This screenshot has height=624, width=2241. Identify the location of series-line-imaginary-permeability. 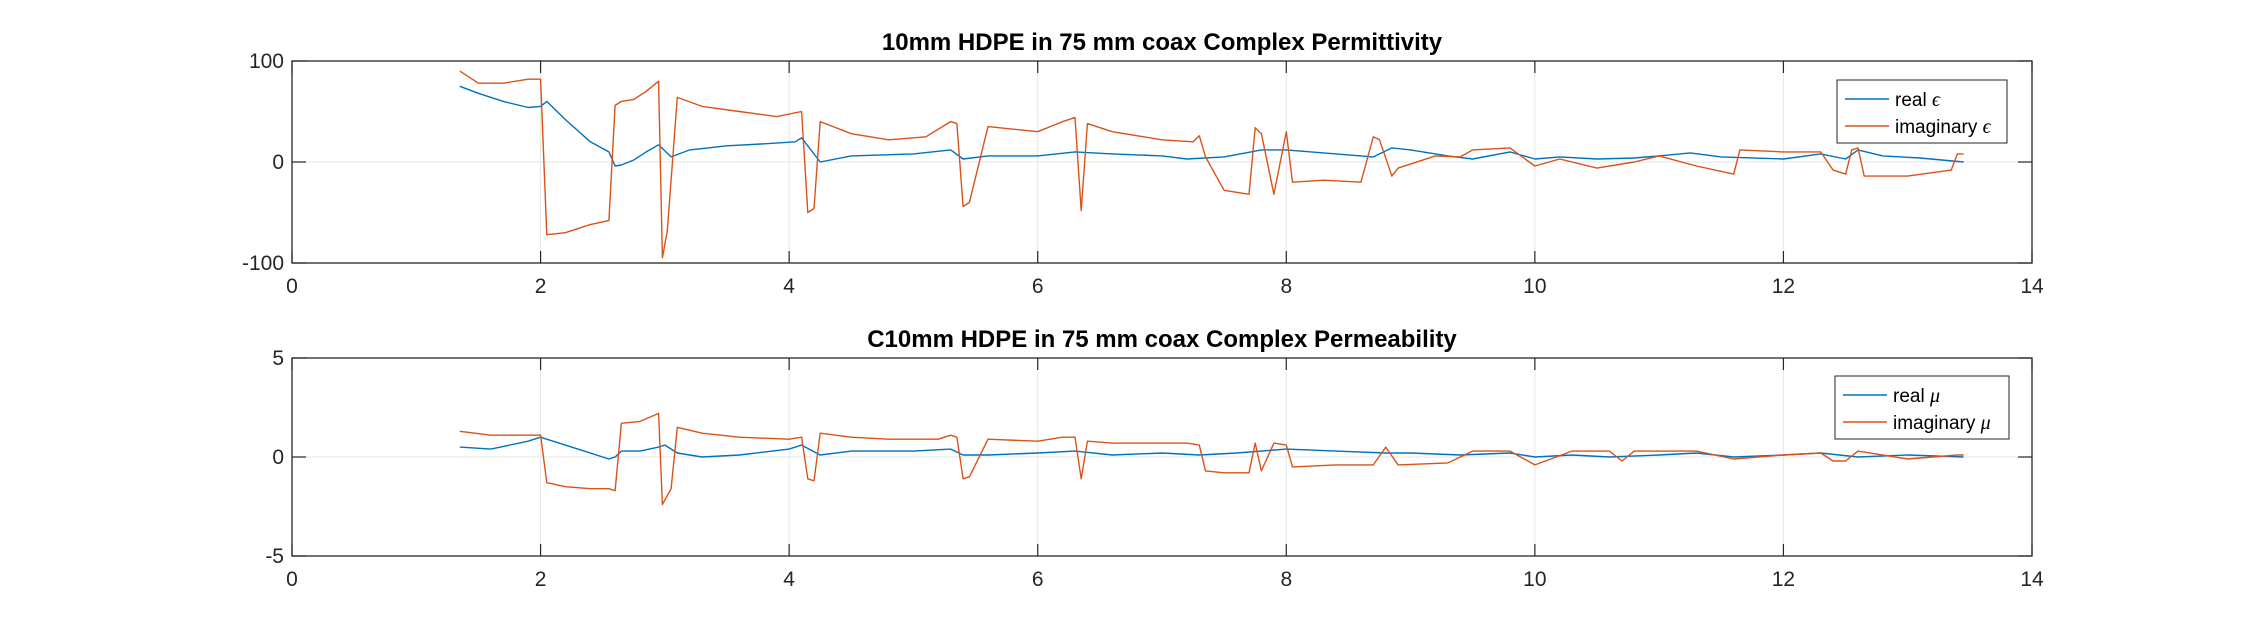
(1211, 459).